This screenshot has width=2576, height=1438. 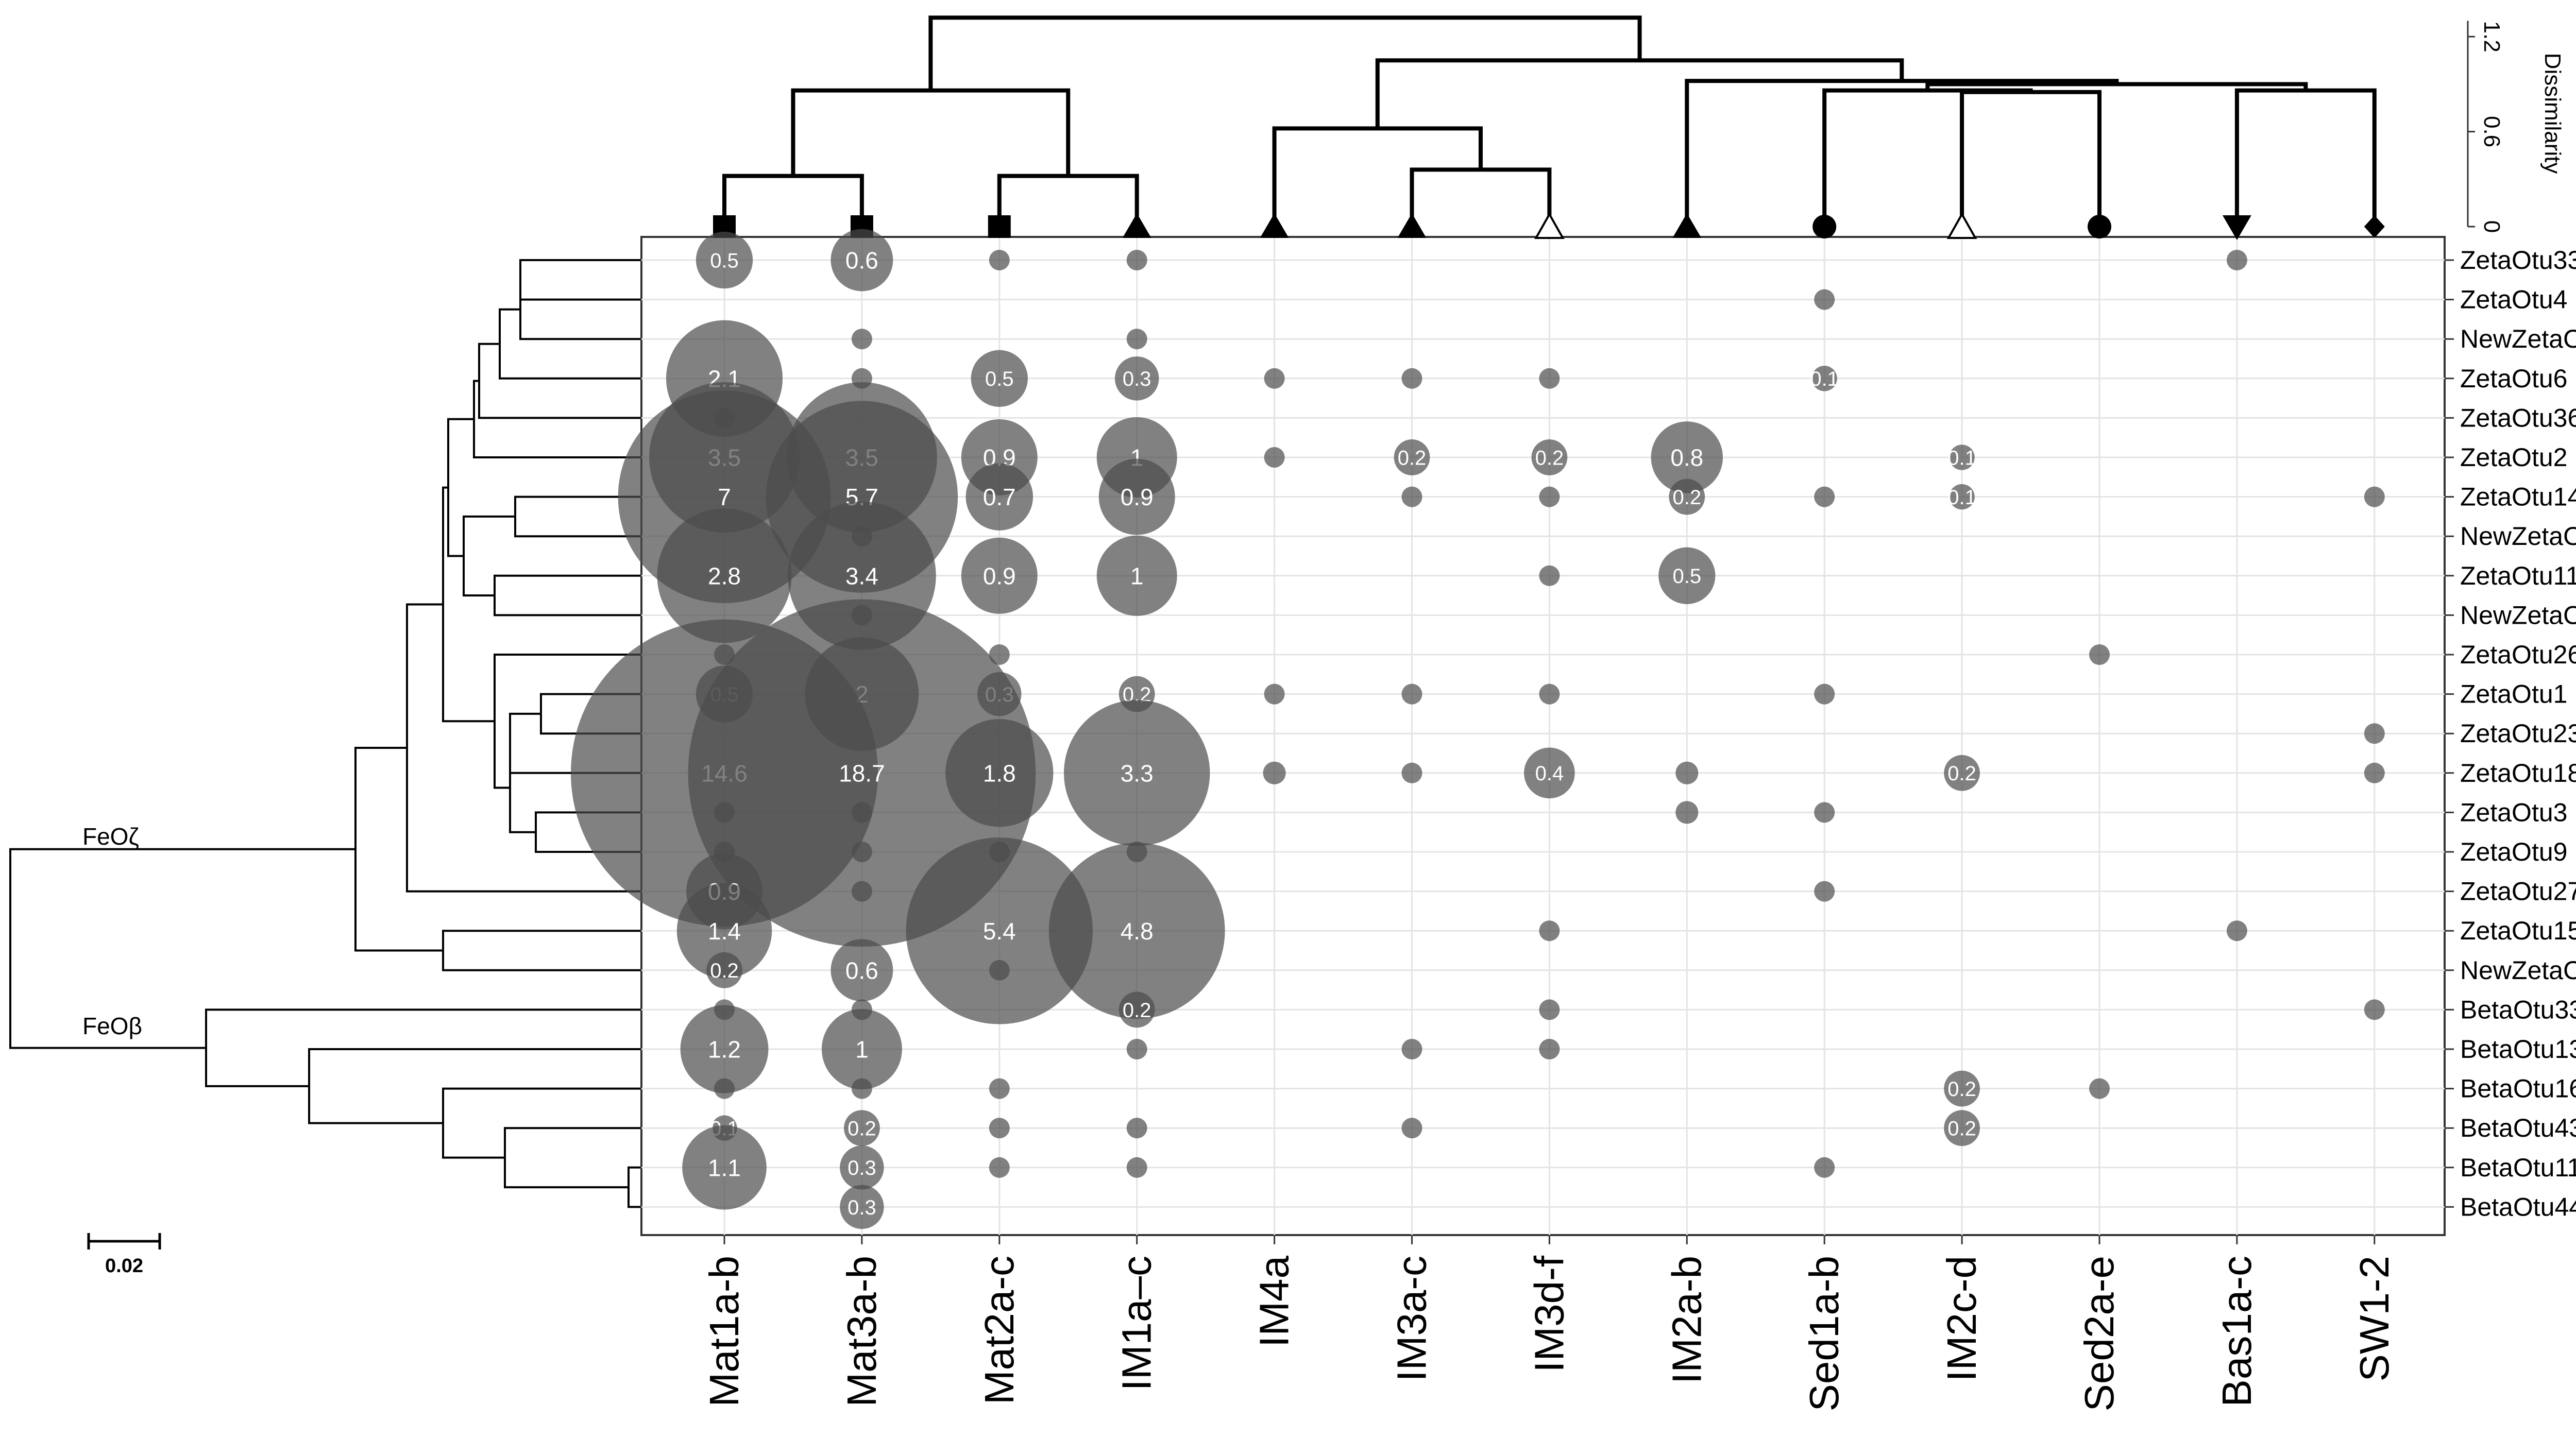 I want to click on bubble-betaotu118-mat1a-b: 1.1, so click(x=724, y=1167).